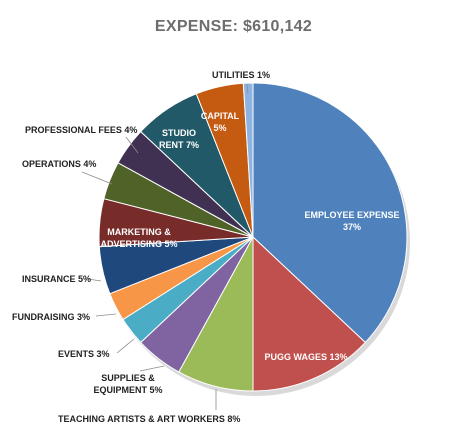 This screenshot has width=467, height=430. What do you see at coordinates (59, 164) in the screenshot?
I see `slice-label-operations: OPERATIONS 4%` at bounding box center [59, 164].